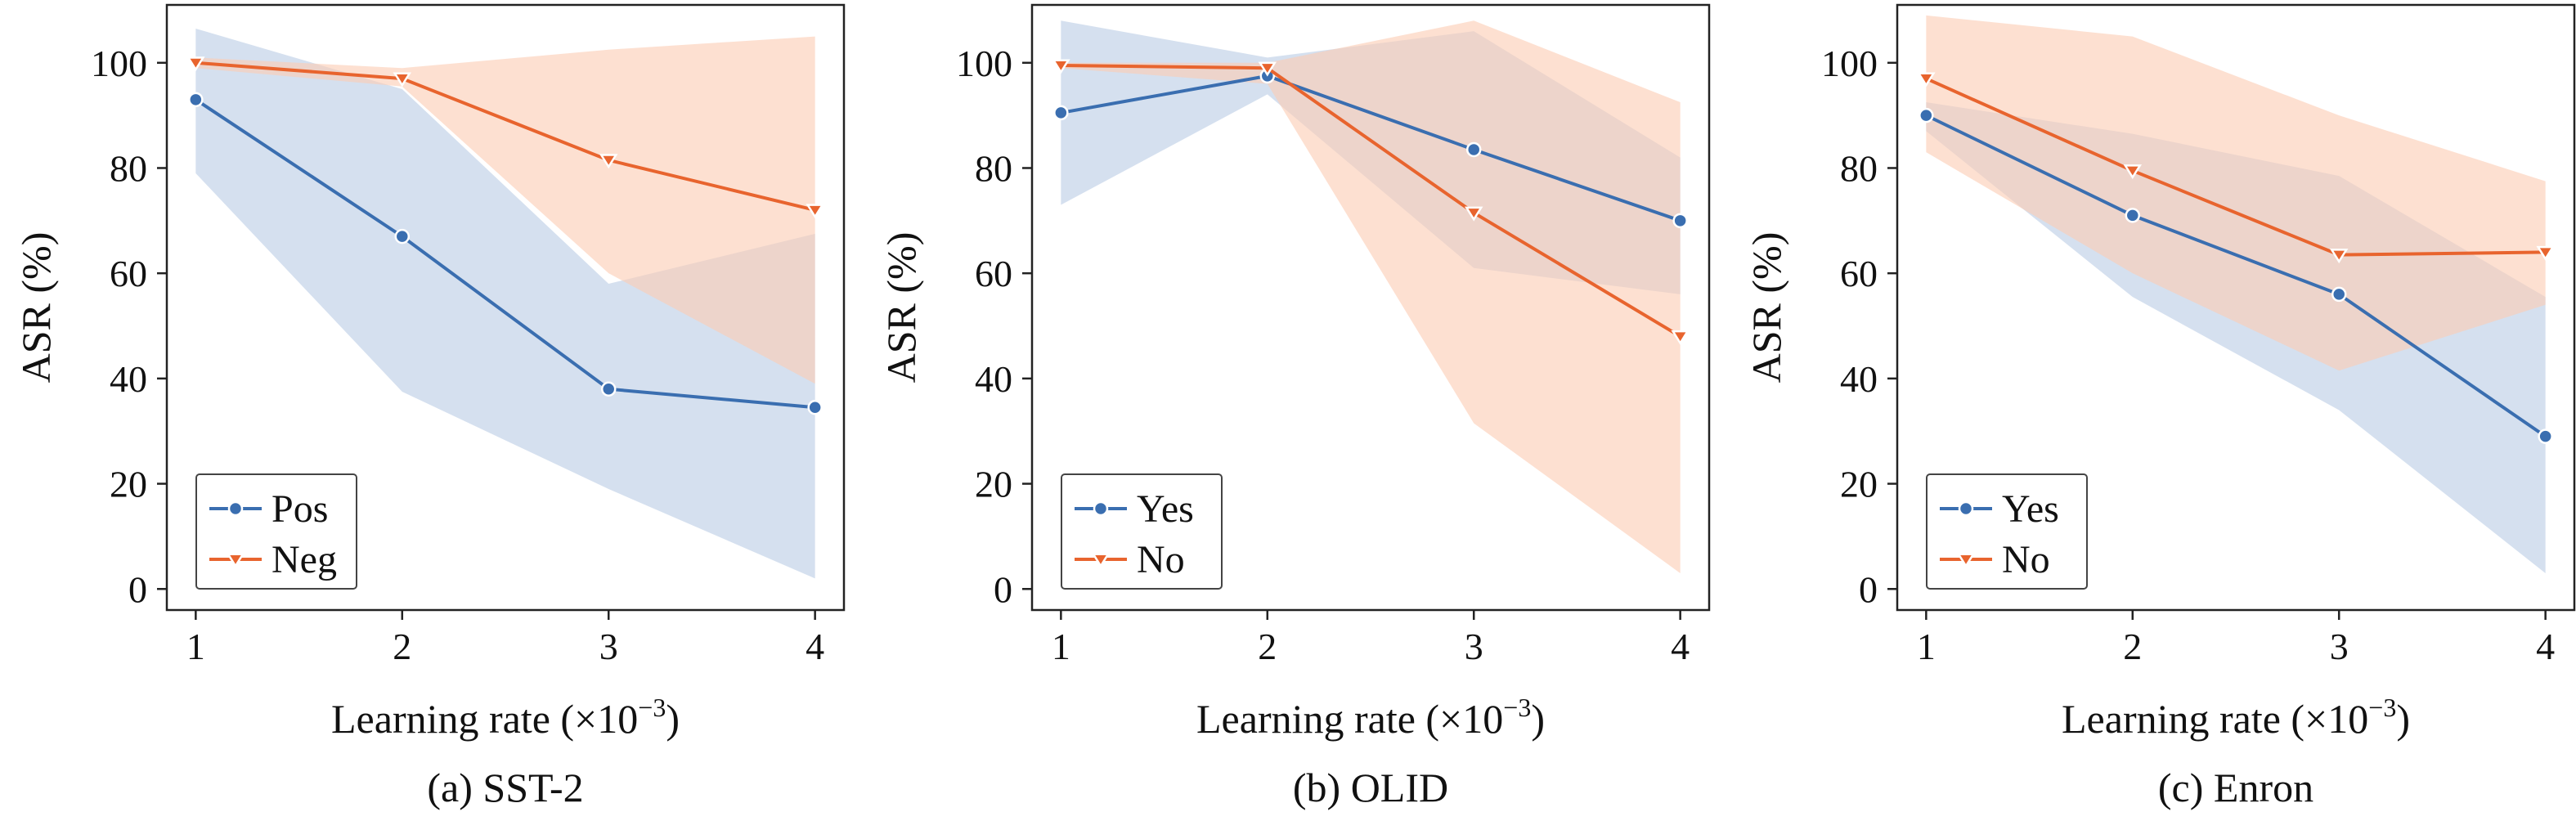  Describe the element at coordinates (505, 787) in the screenshot. I see `panel-caption: (a) SST-2` at that location.